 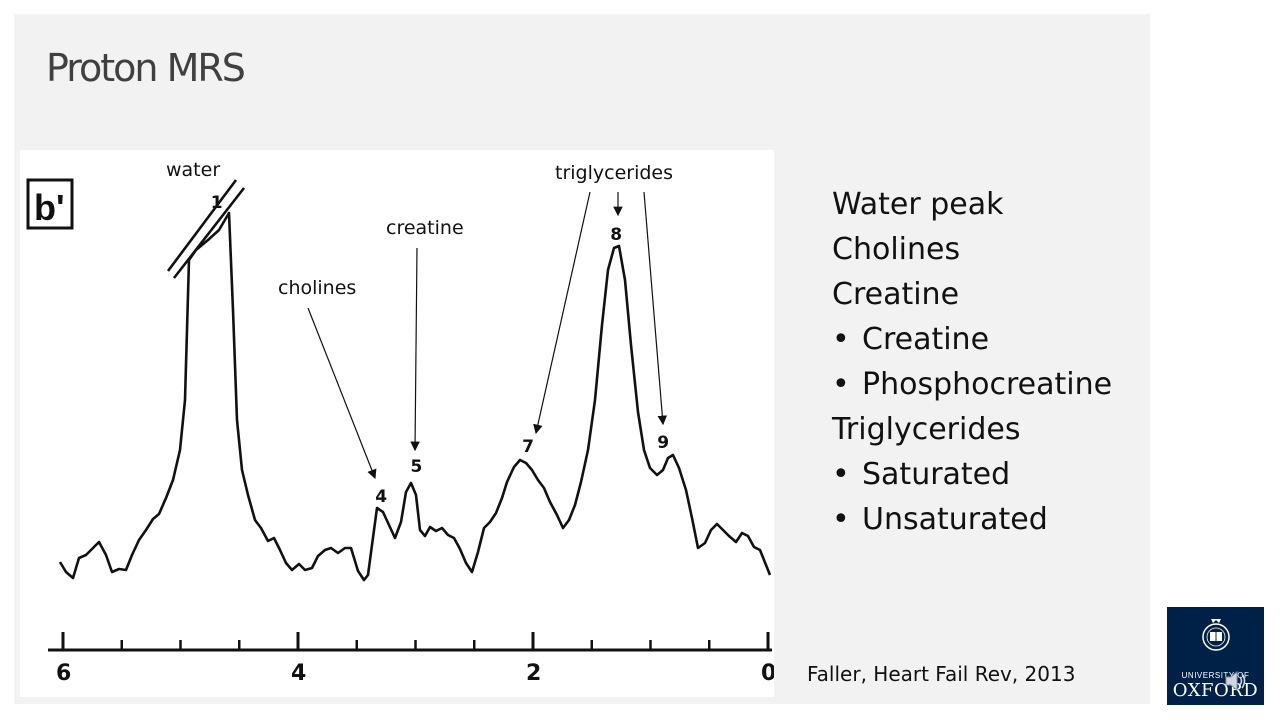 I want to click on arrow-triglycerides-unsaturated, so click(x=562, y=313).